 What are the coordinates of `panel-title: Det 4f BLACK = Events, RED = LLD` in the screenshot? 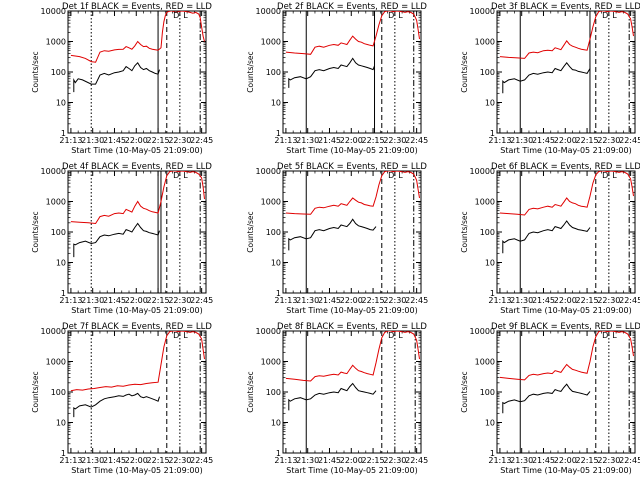 It's located at (137, 167).